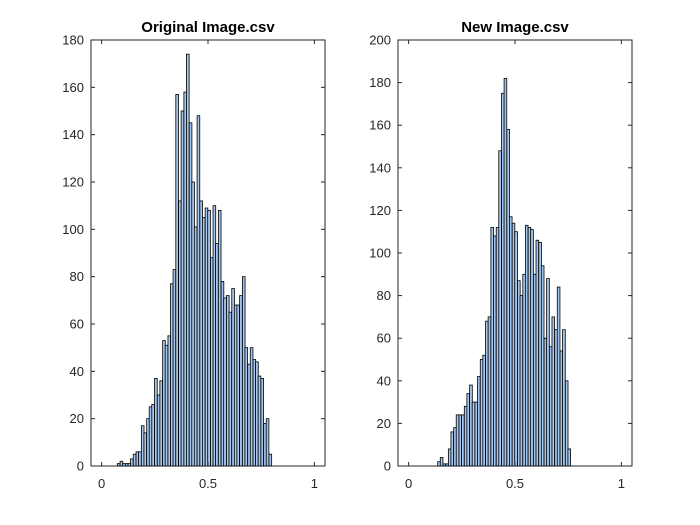 This screenshot has height=525, width=700. I want to click on y-tick-label-new-6: 120, so click(380, 210).